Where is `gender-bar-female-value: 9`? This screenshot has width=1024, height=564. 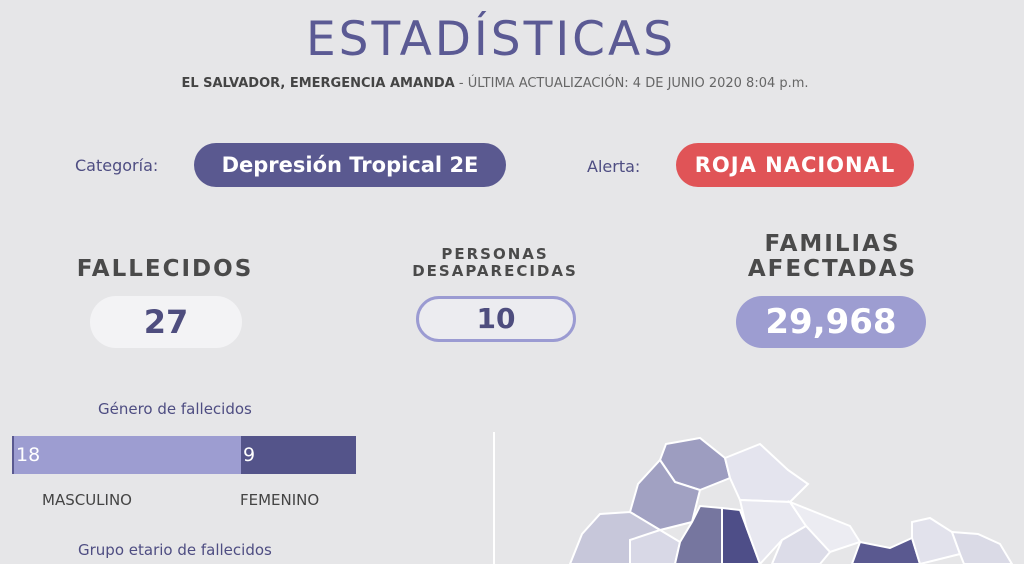
gender-bar-female-value: 9 is located at coordinates (249, 455).